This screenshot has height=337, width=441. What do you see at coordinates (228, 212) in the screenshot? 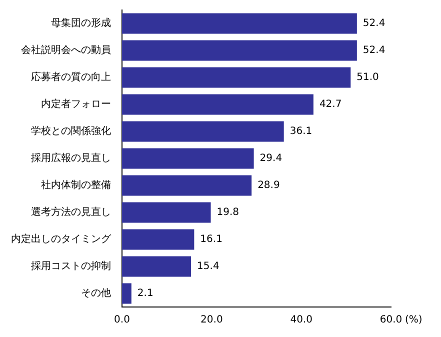
I see `data-label: 19.8` at bounding box center [228, 212].